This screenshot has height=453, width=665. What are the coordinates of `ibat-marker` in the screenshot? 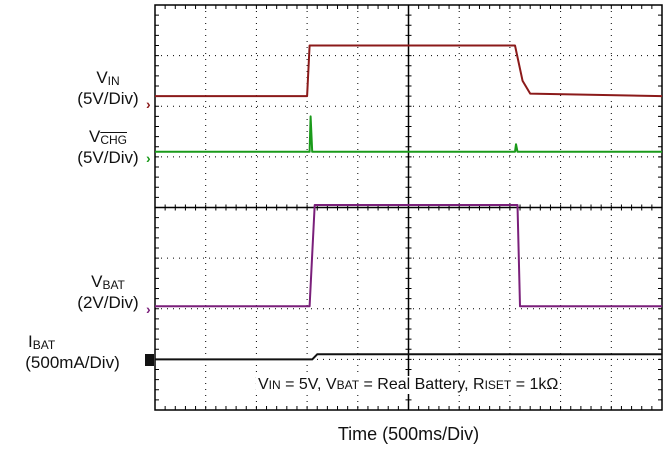 It's located at (149, 360).